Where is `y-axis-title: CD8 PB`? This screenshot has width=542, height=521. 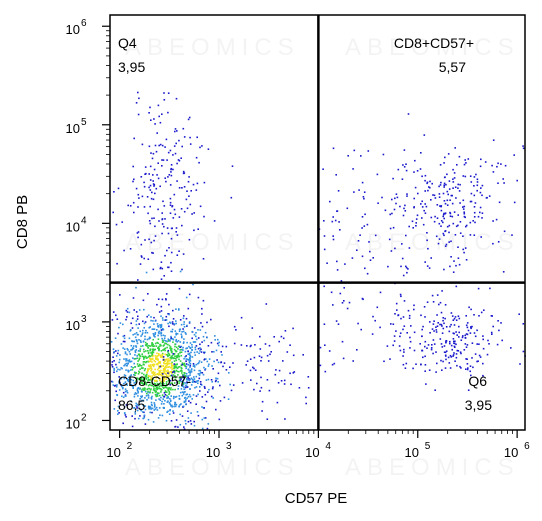
y-axis-title: CD8 PB is located at coordinates (22, 222).